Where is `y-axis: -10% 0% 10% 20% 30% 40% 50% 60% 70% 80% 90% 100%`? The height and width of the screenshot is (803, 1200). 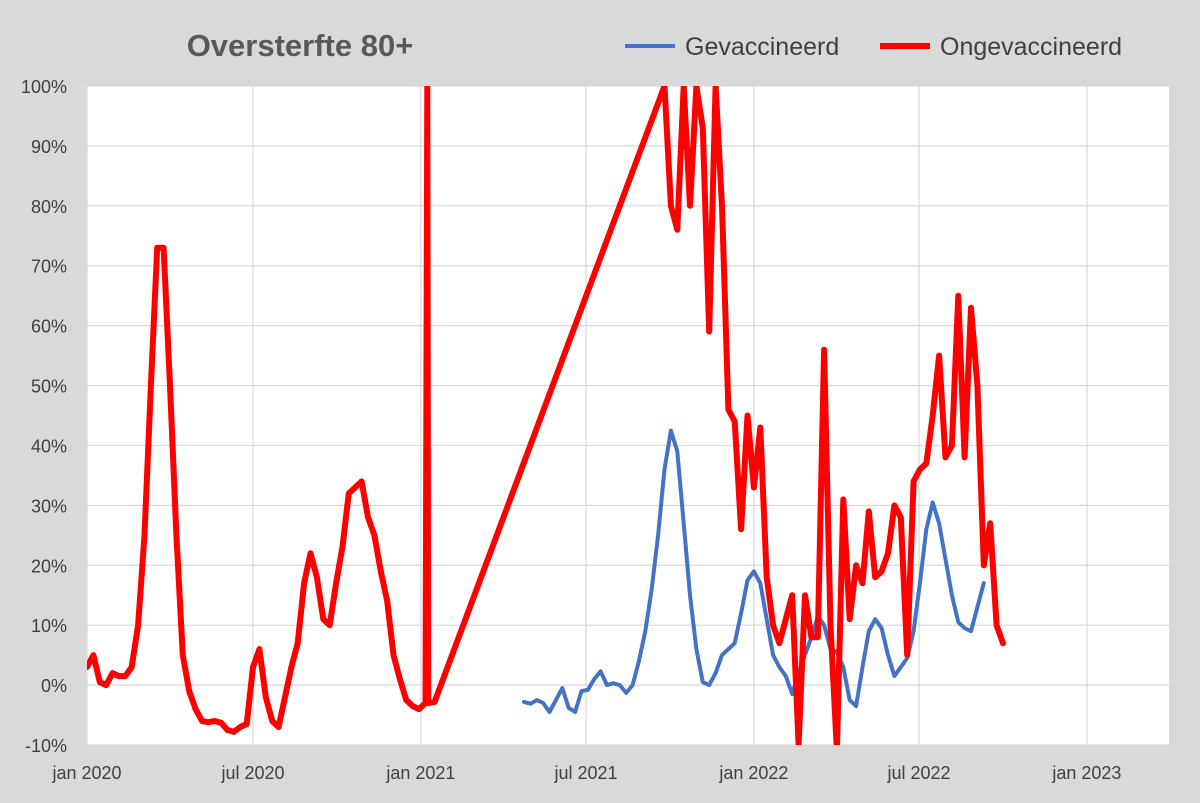
y-axis: -10% 0% 10% 20% 30% 40% 50% 60% 70% 80% 90% 100% is located at coordinates (44, 416).